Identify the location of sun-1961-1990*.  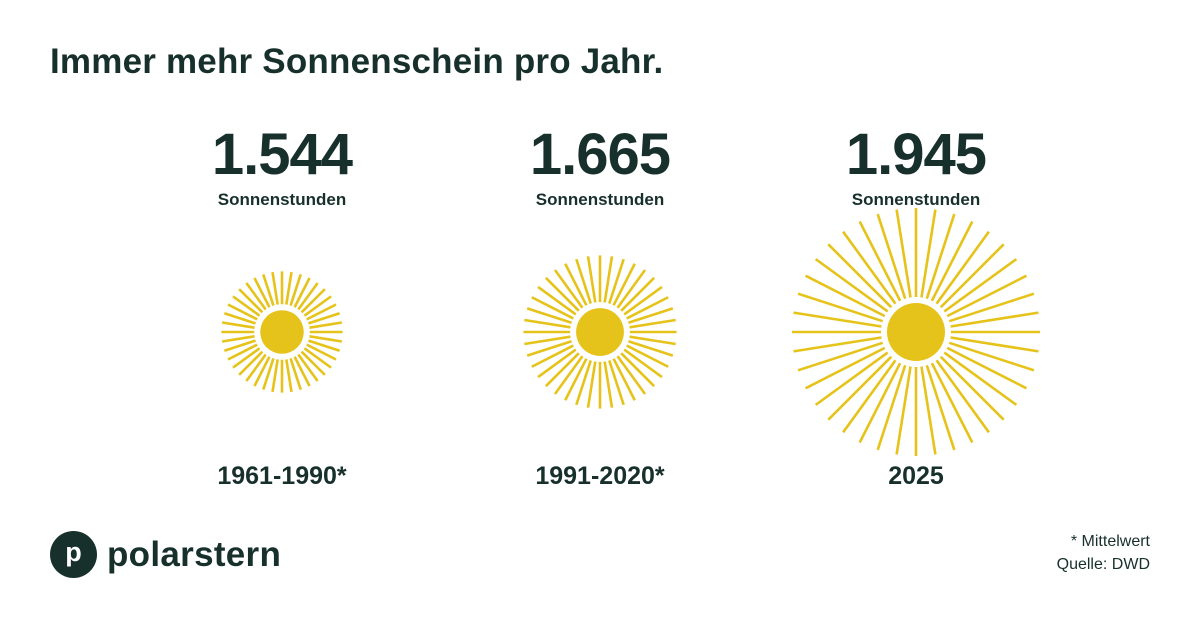
(282, 332).